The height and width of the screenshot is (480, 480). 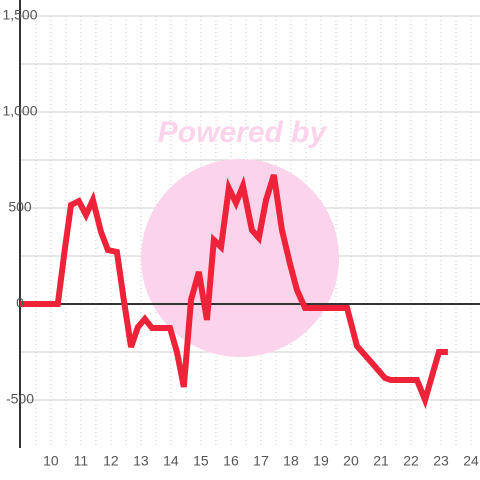 What do you see at coordinates (411, 461) in the screenshot?
I see `x-tick-label: 22` at bounding box center [411, 461].